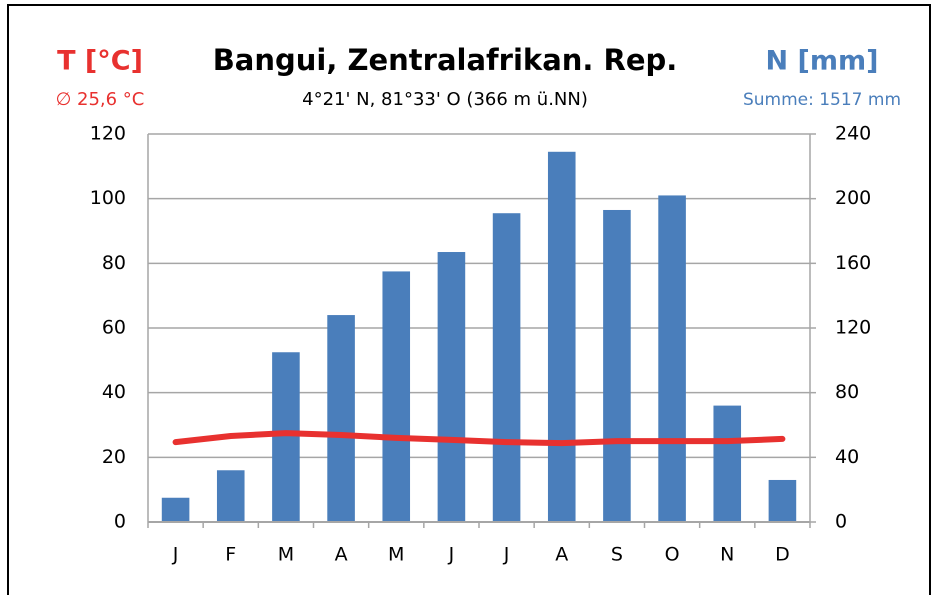  I want to click on chart-title: Bangui, Zentralafrikan. Rep., so click(445, 60).